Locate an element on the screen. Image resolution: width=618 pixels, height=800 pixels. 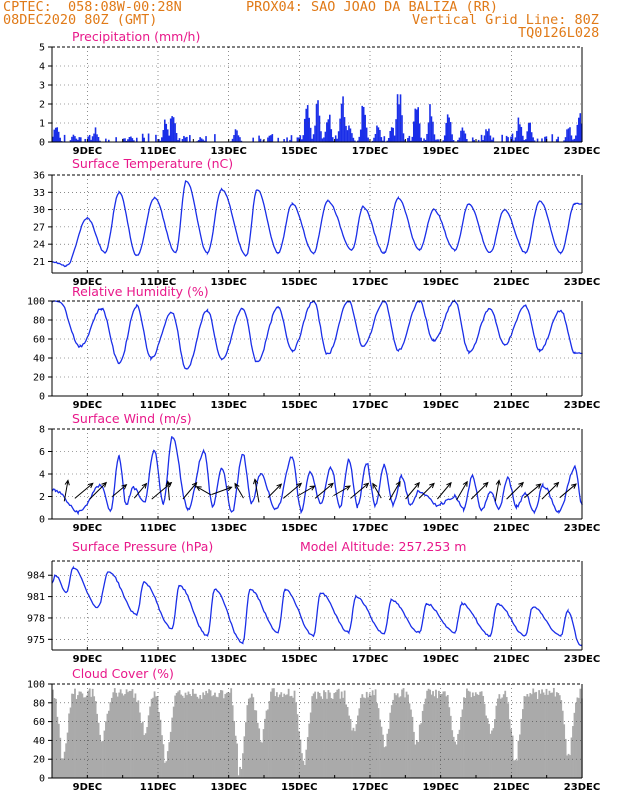
x-tick-label: 19DEC is located at coordinates (440, 659).